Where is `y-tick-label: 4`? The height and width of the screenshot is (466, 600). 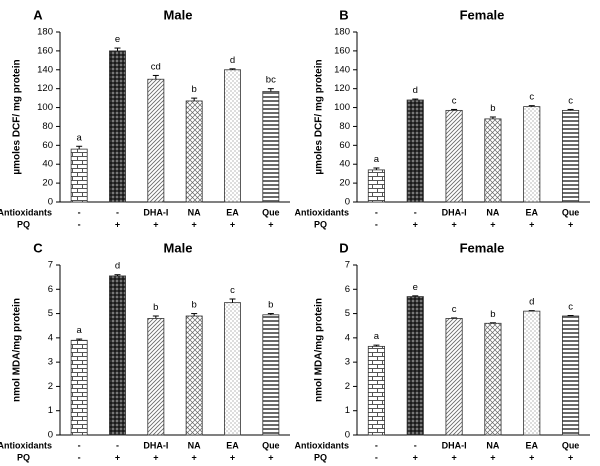
y-tick-label: 4 is located at coordinates (347, 337).